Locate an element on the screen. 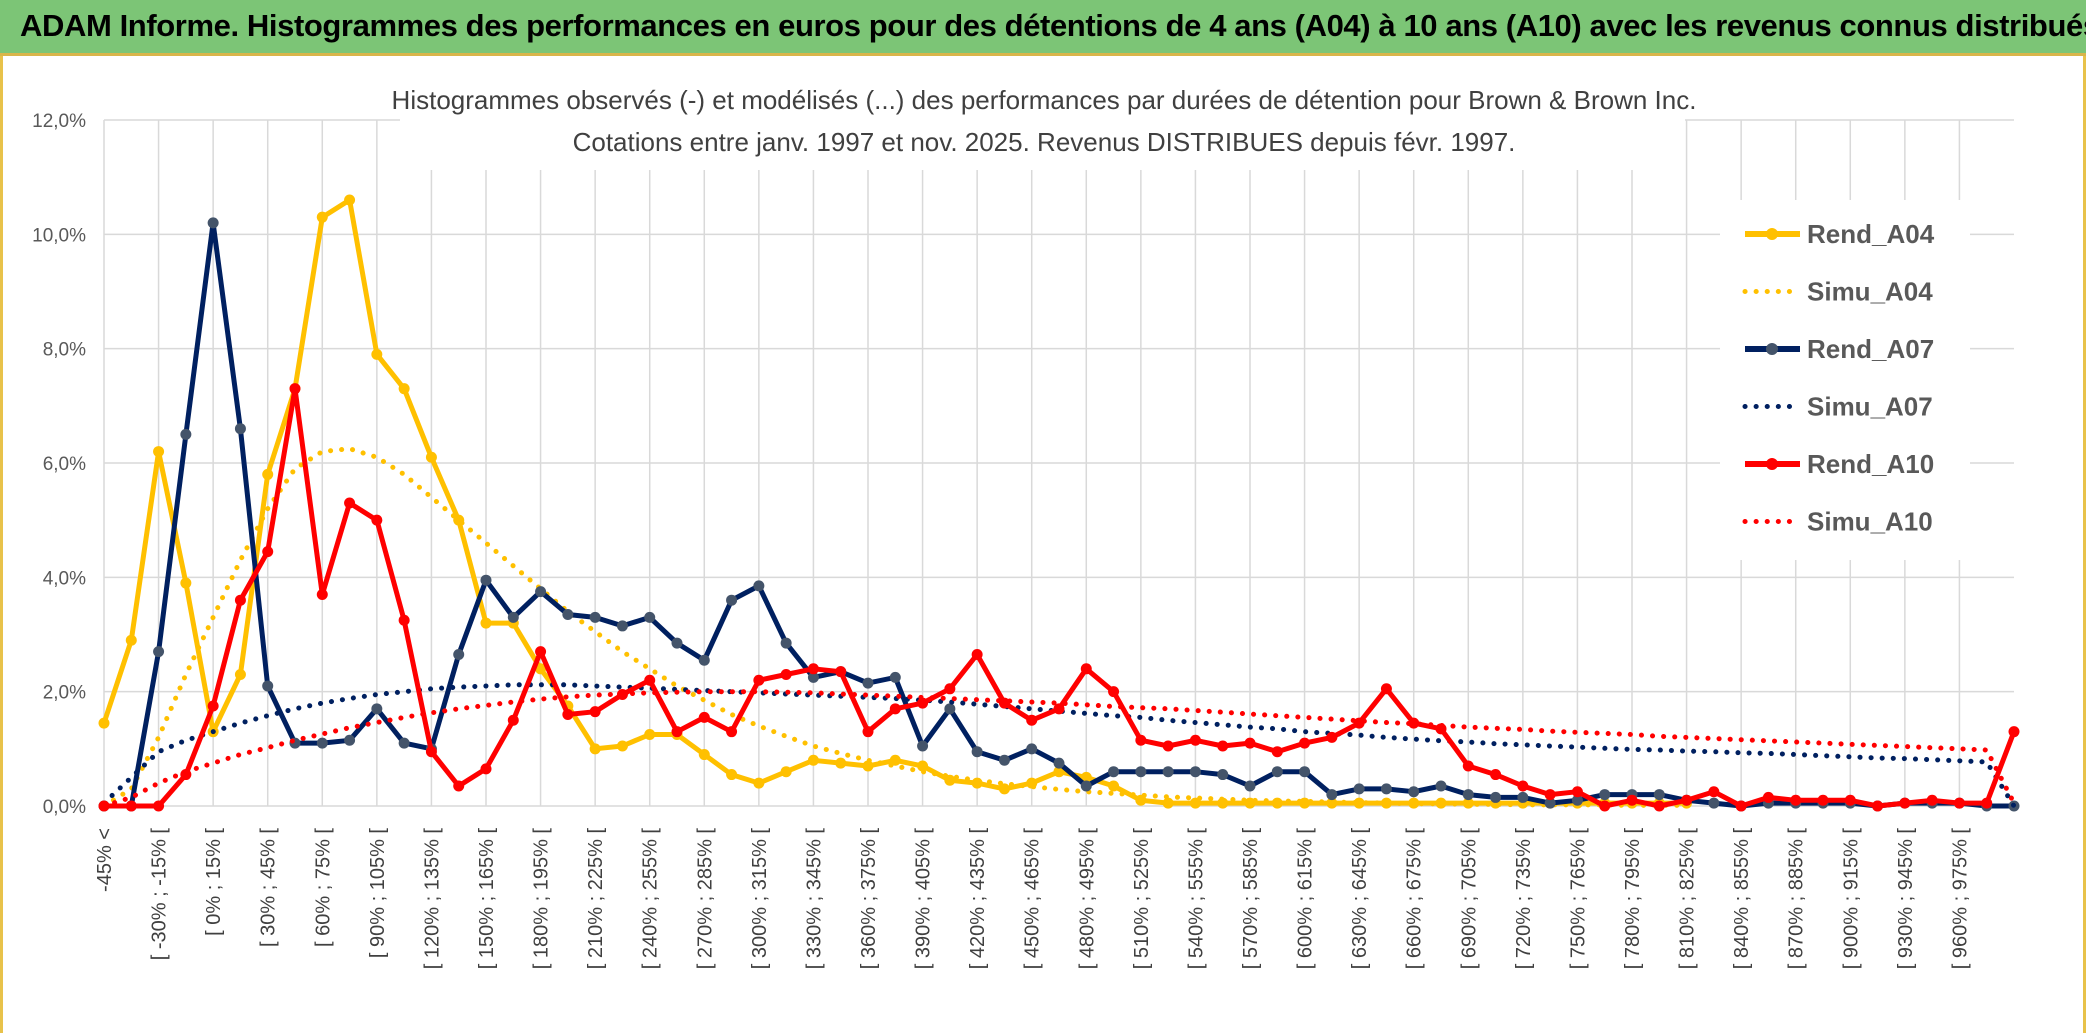 The height and width of the screenshot is (1033, 2086). x-tick-label: [ 540% ; 555% [ is located at coordinates (1196, 899).